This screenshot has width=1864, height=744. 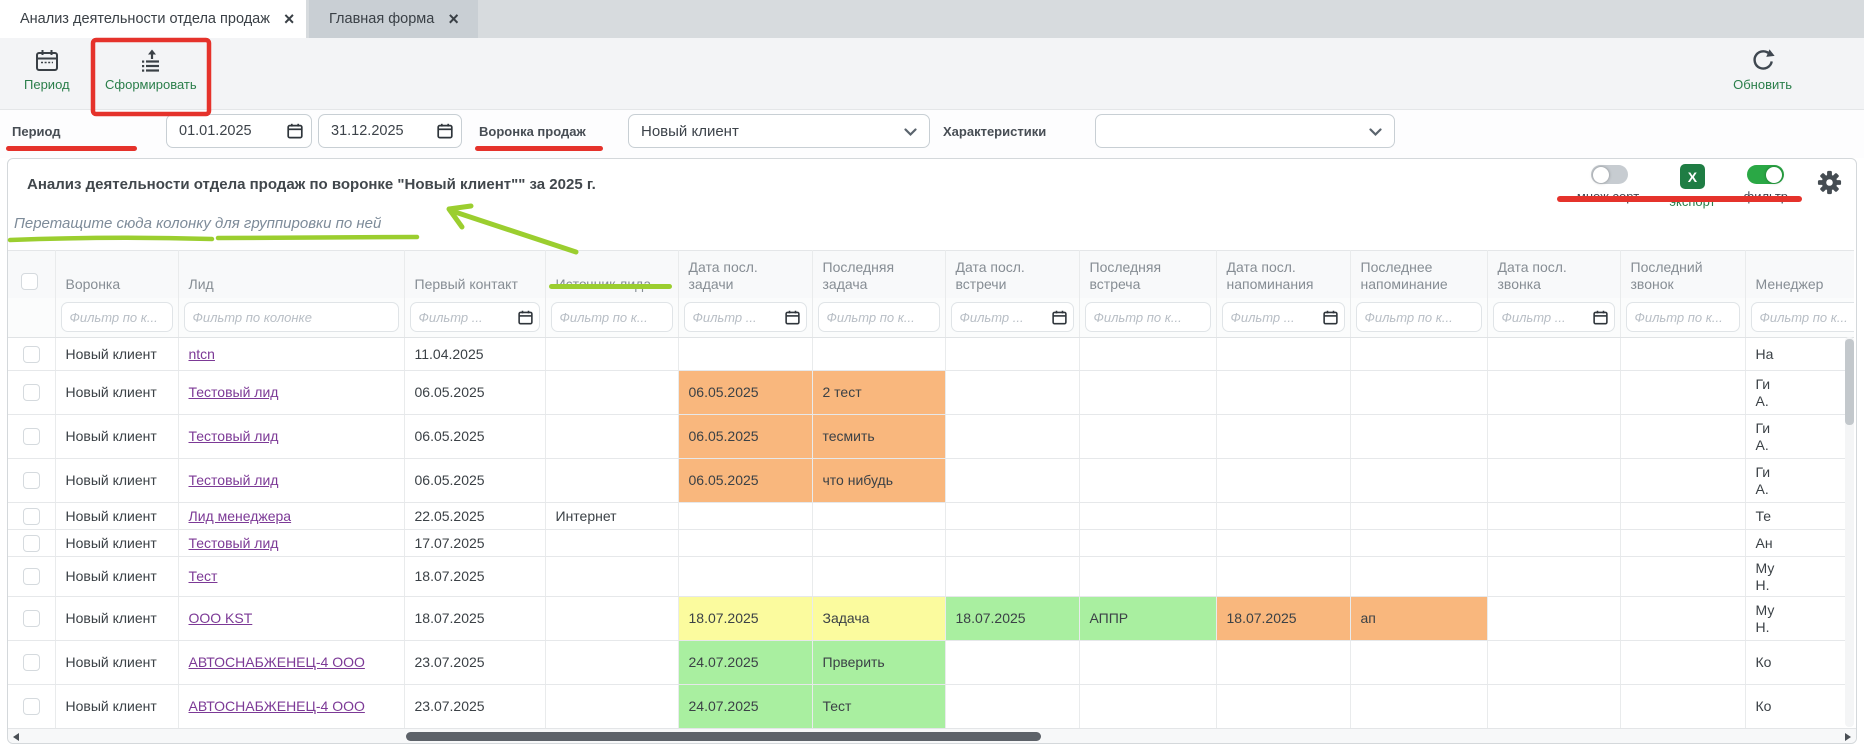 I want to click on cell-task_date, so click(x=745, y=354).